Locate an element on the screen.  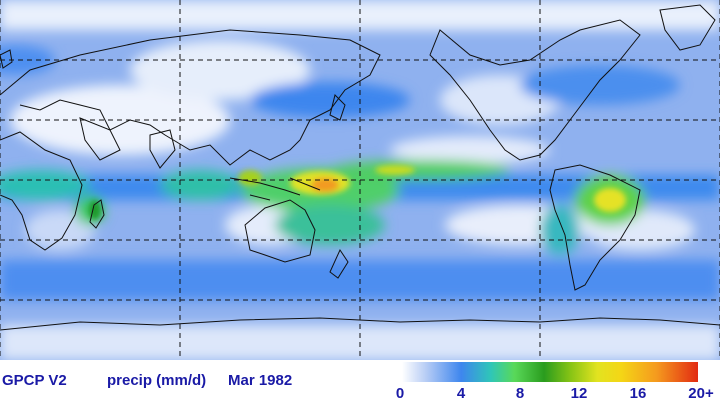
colorbar-tick: 16 is located at coordinates (638, 393).